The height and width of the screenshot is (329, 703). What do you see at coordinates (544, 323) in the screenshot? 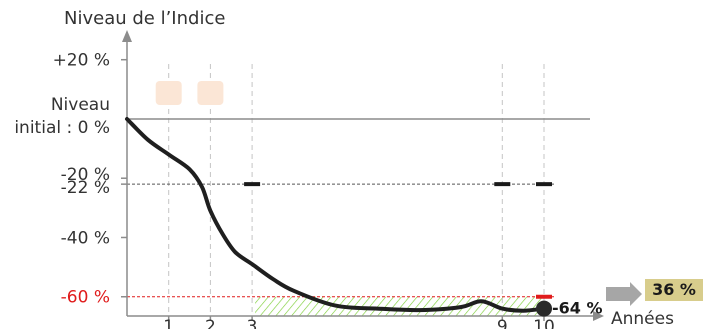
I see `x-tick-label: 10` at bounding box center [544, 323].